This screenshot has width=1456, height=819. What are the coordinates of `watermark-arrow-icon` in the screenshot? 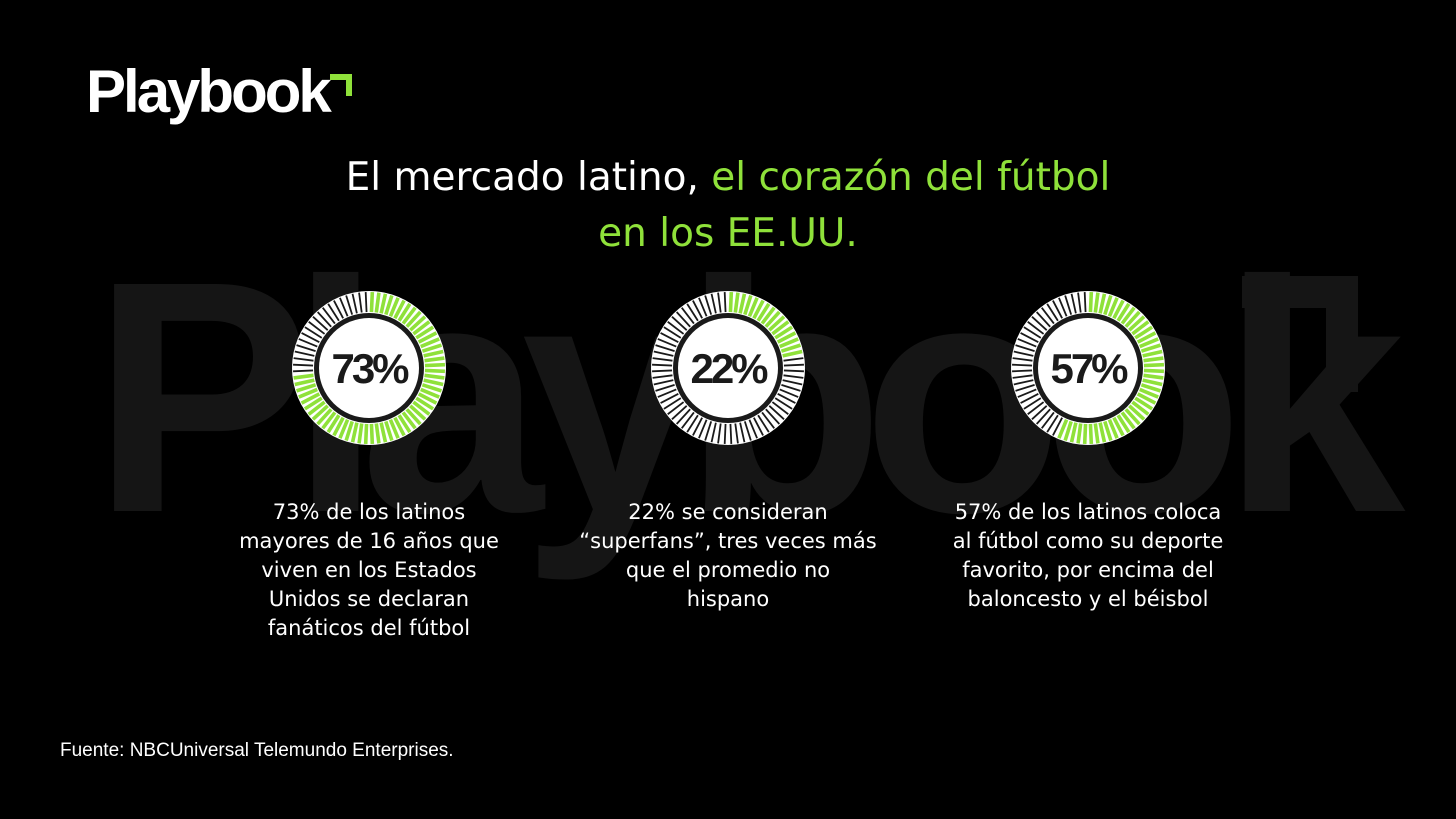 It's located at (1300, 334).